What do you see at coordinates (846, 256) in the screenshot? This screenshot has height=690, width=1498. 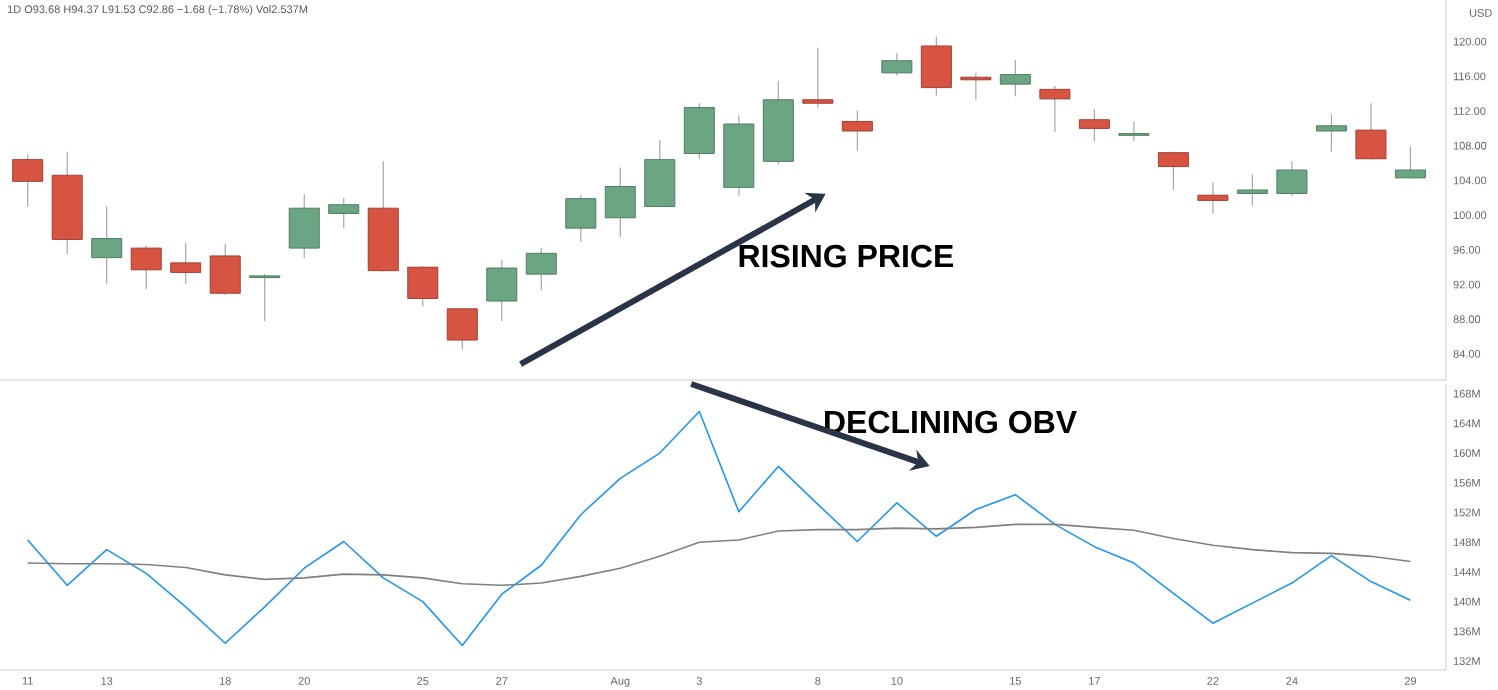 I see `annotation: RISING PRICE` at bounding box center [846, 256].